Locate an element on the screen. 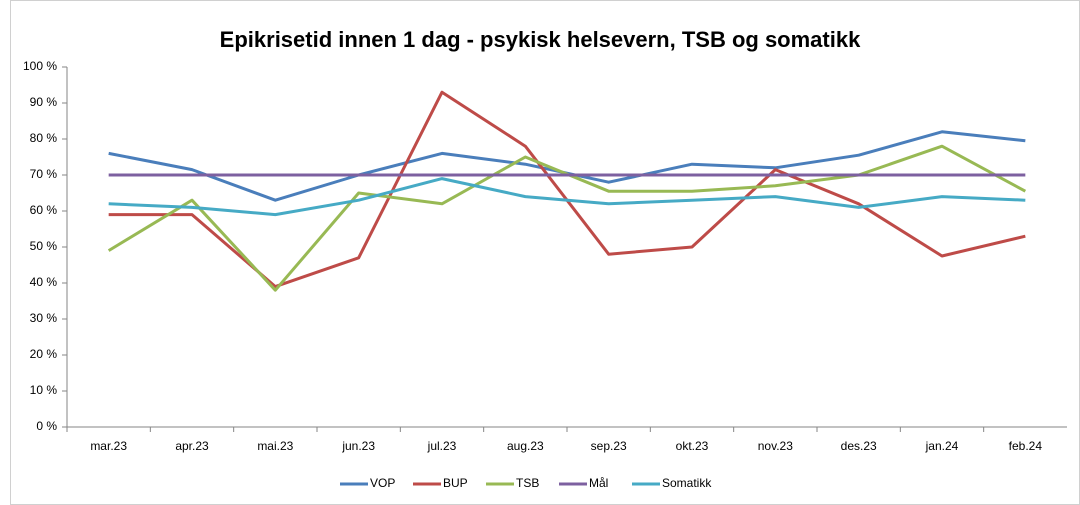 The image size is (1080, 505). y-tick-label: 40 % is located at coordinates (44, 282).